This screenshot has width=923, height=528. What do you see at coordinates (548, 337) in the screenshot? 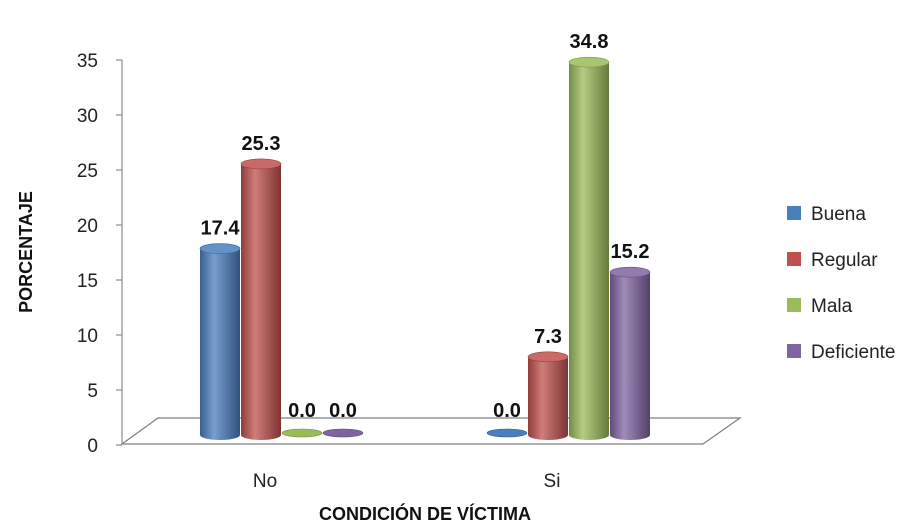
I see `data-label: 7.3` at bounding box center [548, 337].